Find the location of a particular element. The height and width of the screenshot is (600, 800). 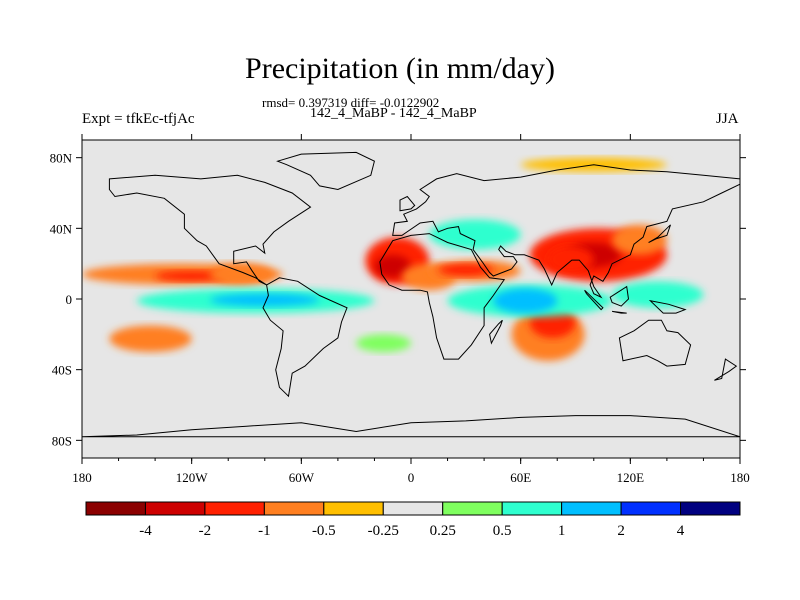

x-tick-label: 60W is located at coordinates (302, 477).